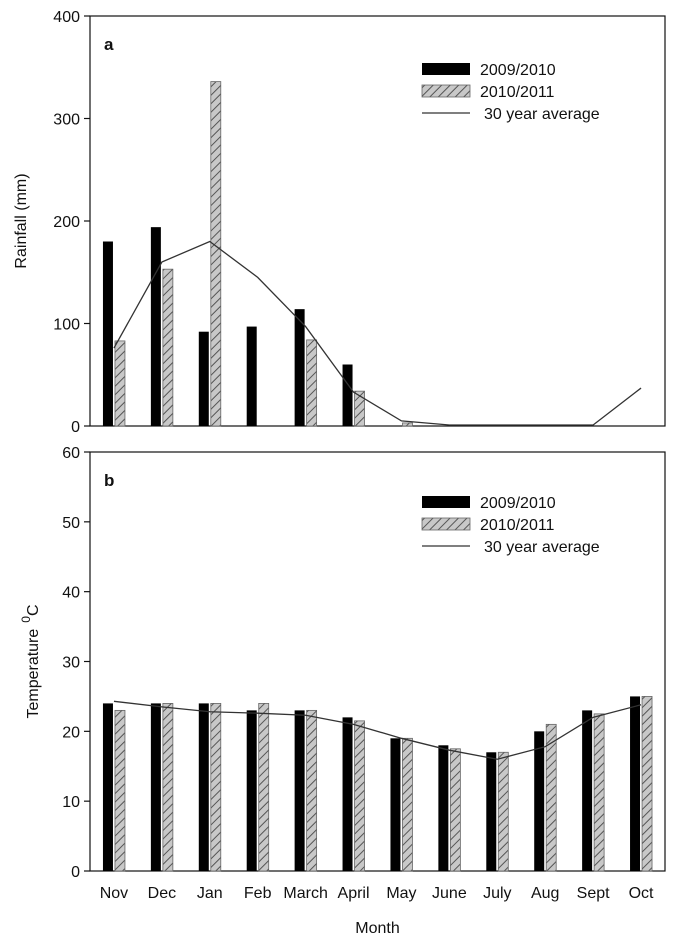 The image size is (681, 939). Describe the element at coordinates (491, 811) in the screenshot. I see `bar-b-2009-2010-july` at that location.